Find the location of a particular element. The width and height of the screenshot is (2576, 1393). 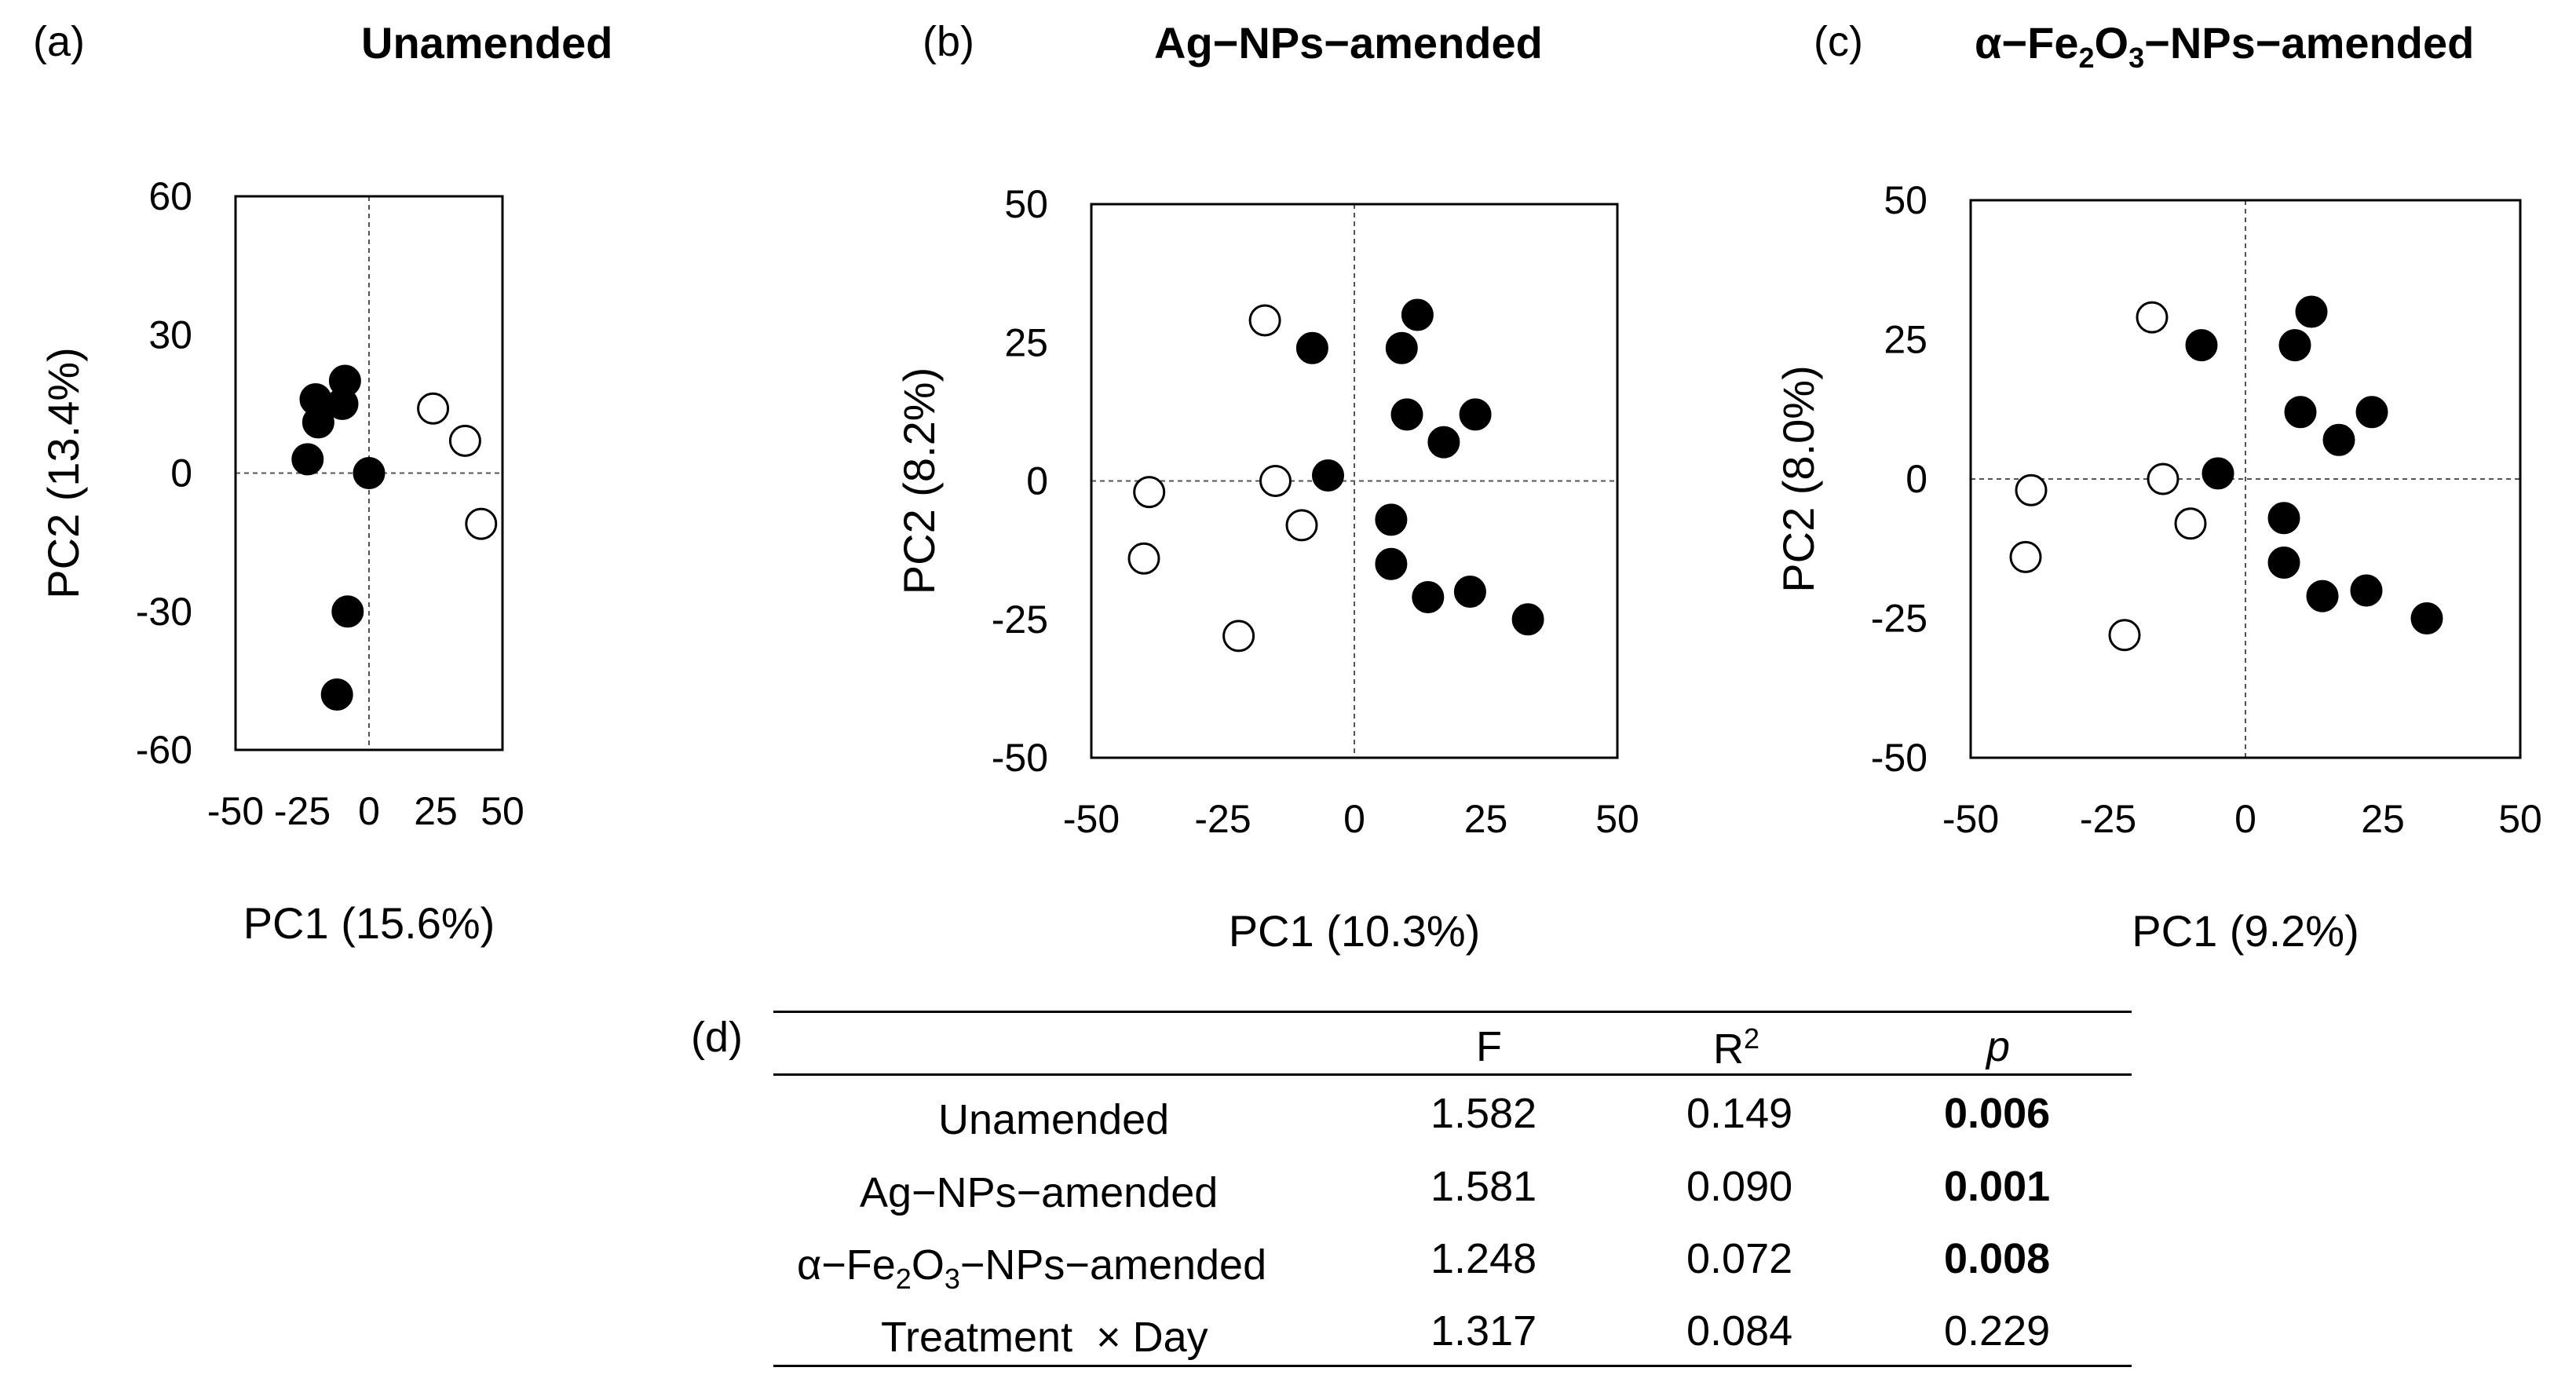

cell-f: 1.317 is located at coordinates (1484, 1331).